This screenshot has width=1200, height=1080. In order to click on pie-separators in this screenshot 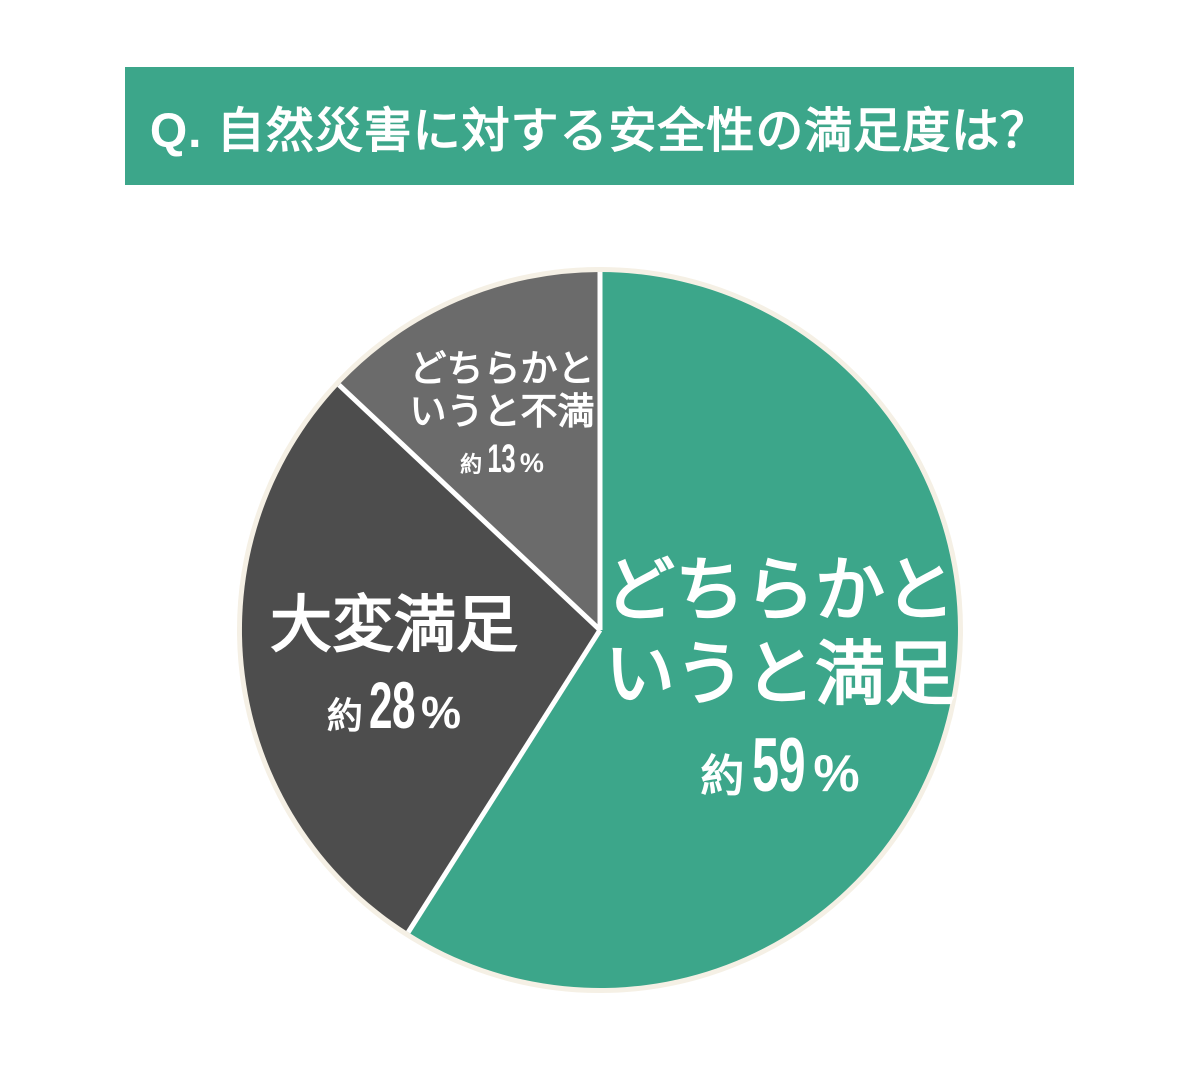, I will do `click(470, 603)`.